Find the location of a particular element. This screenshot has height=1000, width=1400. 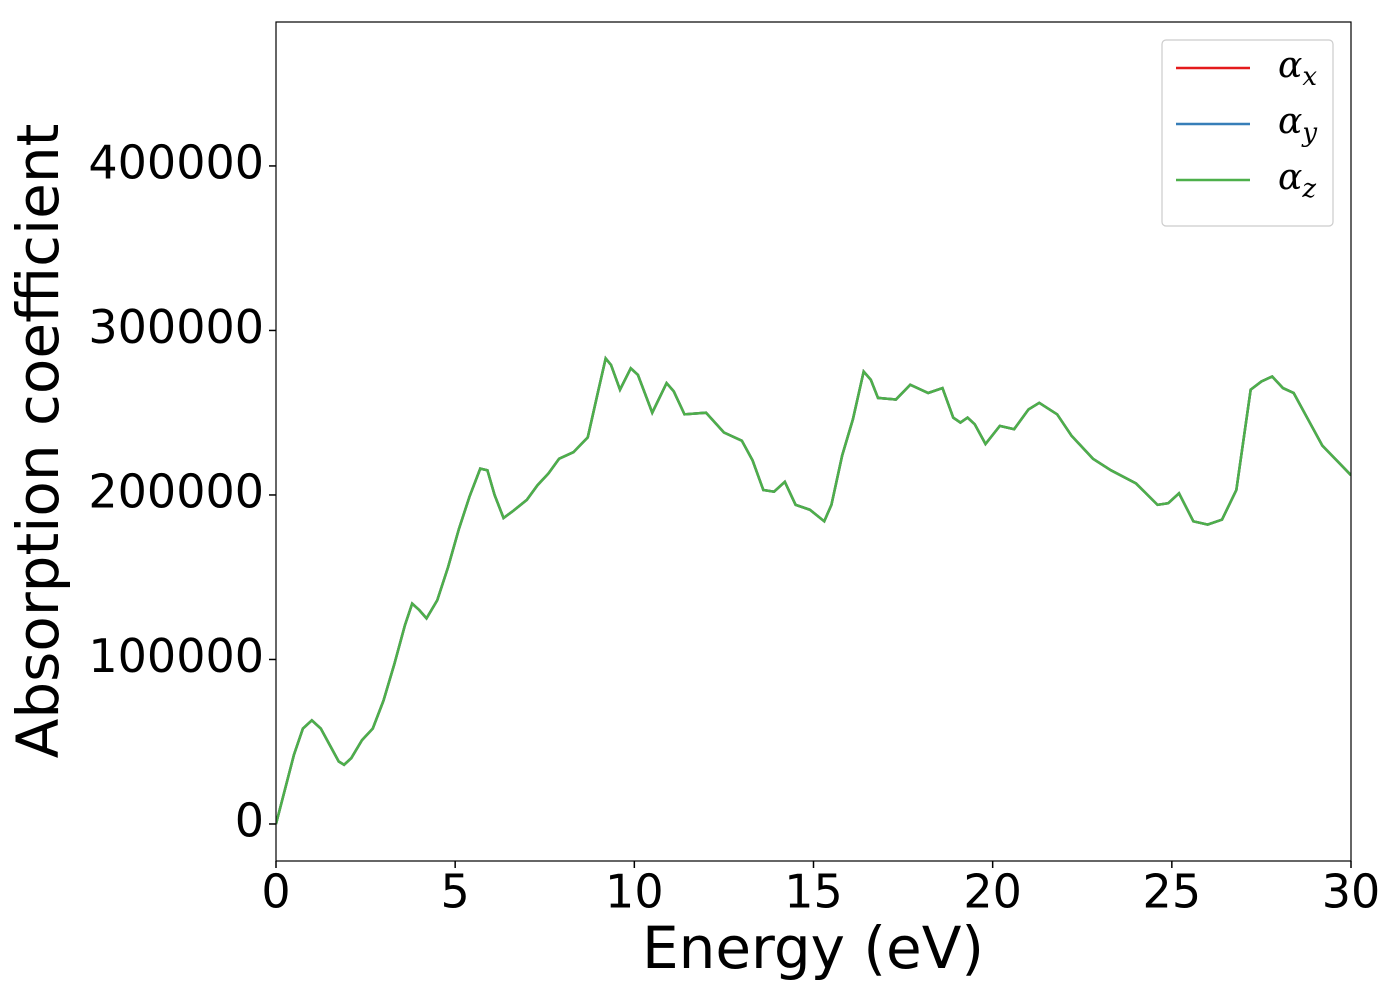

x-tick-label: 15 is located at coordinates (813, 892).